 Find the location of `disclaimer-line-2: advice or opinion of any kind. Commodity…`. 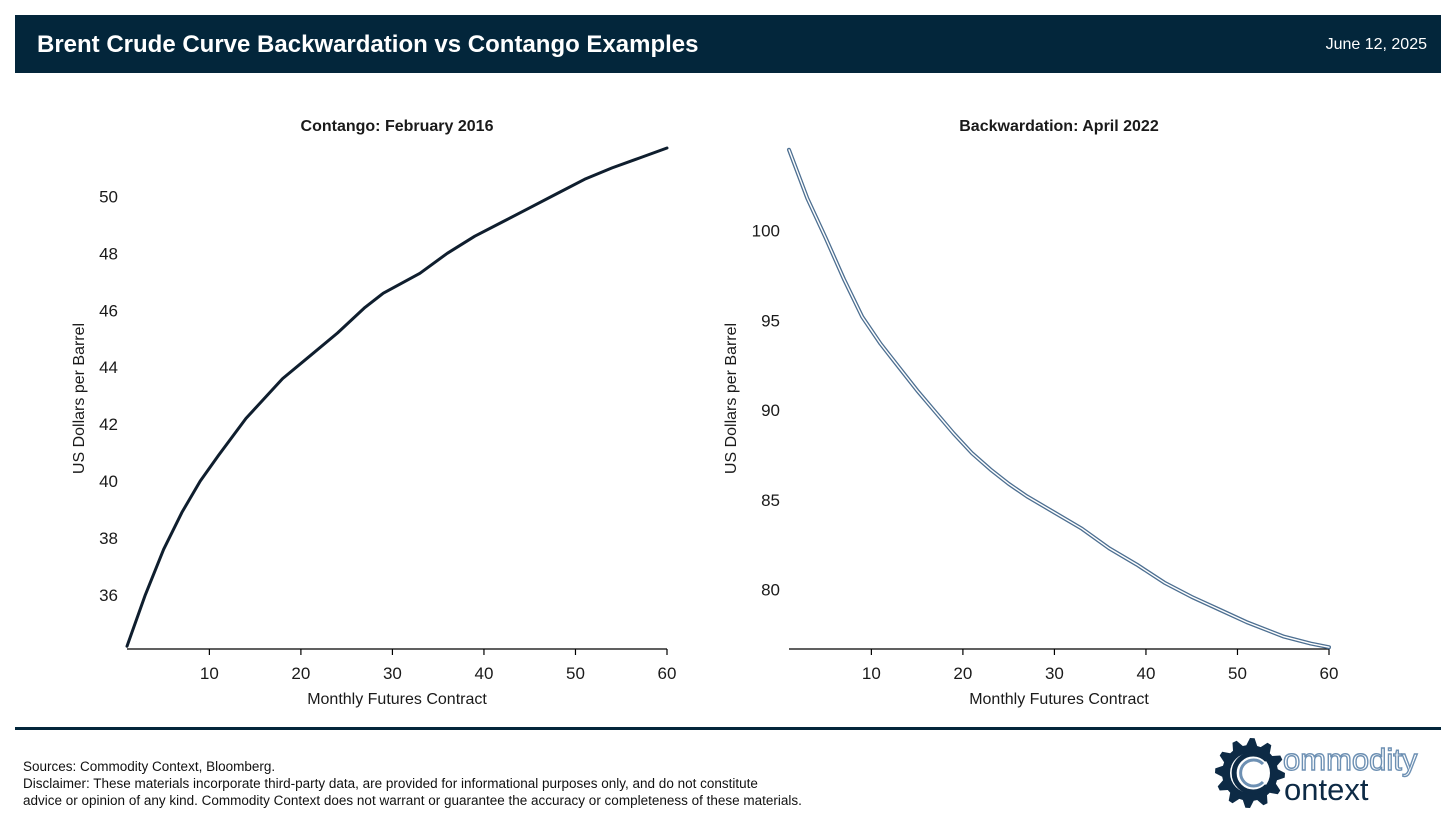

disclaimer-line-2: advice or opinion of any kind. Commodity… is located at coordinates (412, 800).